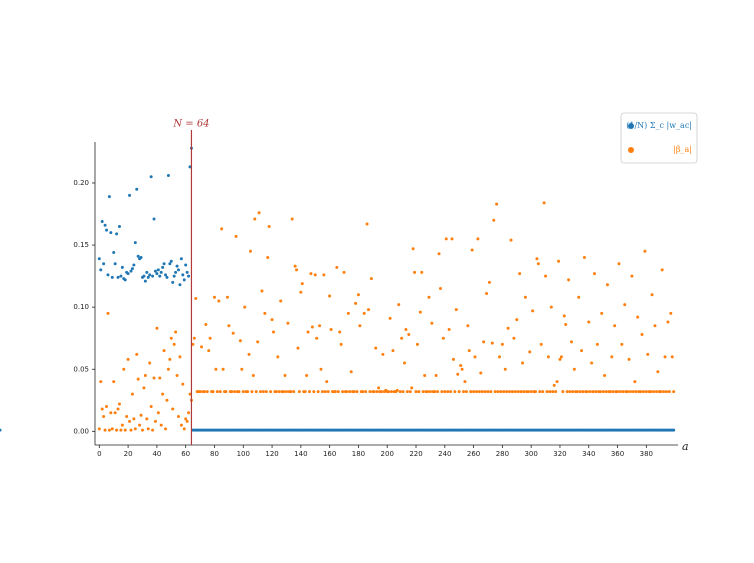 This screenshot has height=563, width=754. What do you see at coordinates (329, 454) in the screenshot?
I see `x-tick-label: 160` at bounding box center [329, 454].